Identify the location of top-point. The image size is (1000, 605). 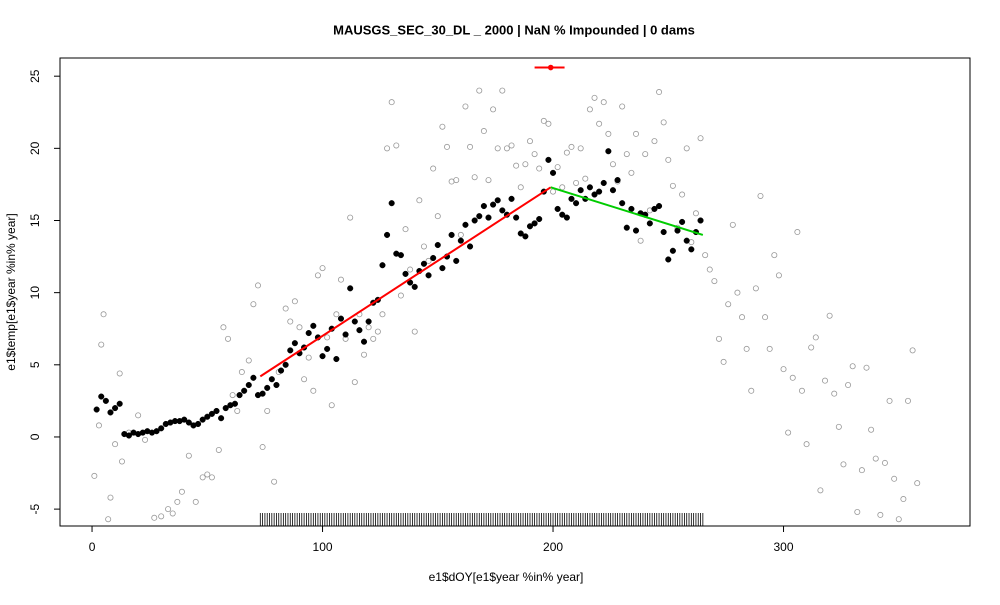
(550, 67).